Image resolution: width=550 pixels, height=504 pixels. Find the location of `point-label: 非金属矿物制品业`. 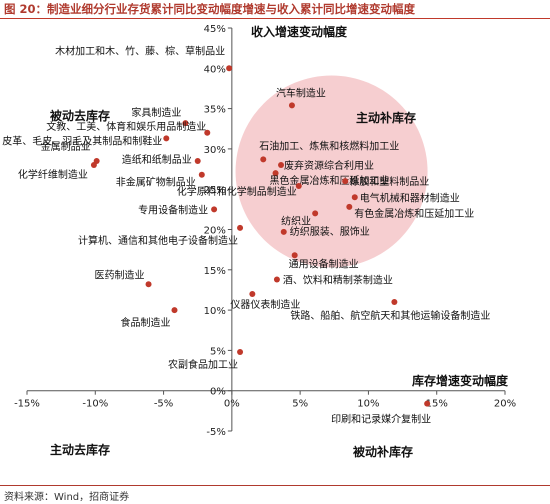

point-label: 非金属矿物制品业 is located at coordinates (156, 182).